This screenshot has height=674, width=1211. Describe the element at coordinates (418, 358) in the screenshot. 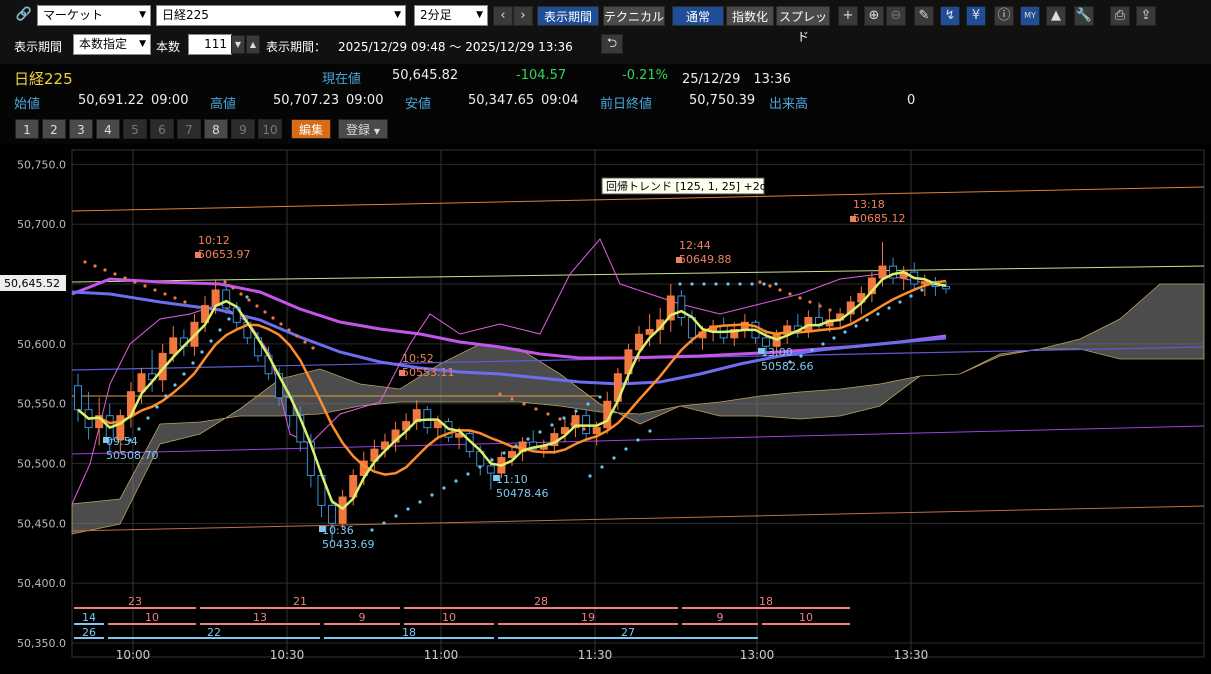

I see `annotation-time: 10:52` at that location.